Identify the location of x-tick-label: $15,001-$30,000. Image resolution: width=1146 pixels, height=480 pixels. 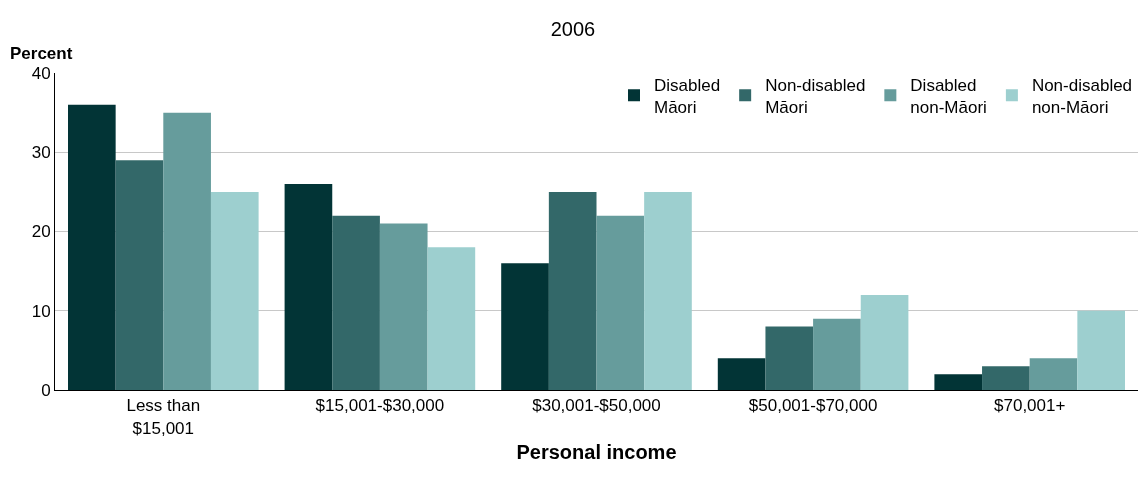
(380, 406).